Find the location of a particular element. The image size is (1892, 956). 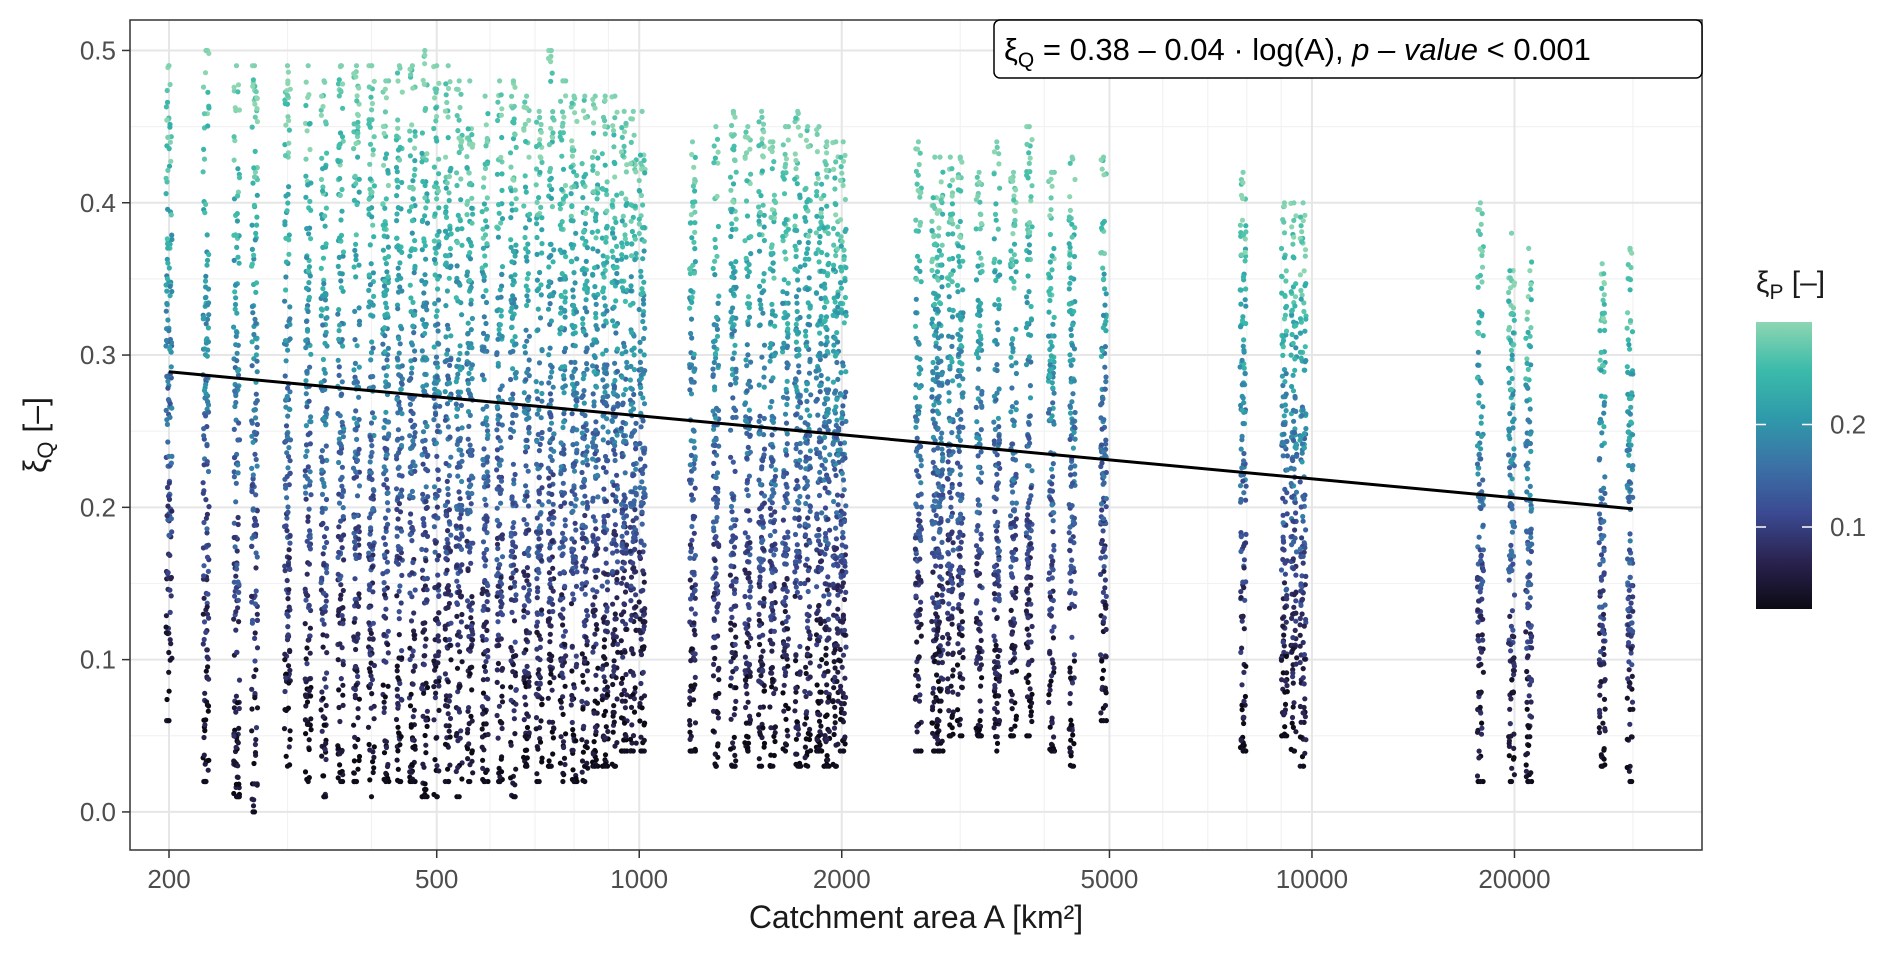

data-point-max is located at coordinates (485, 96).